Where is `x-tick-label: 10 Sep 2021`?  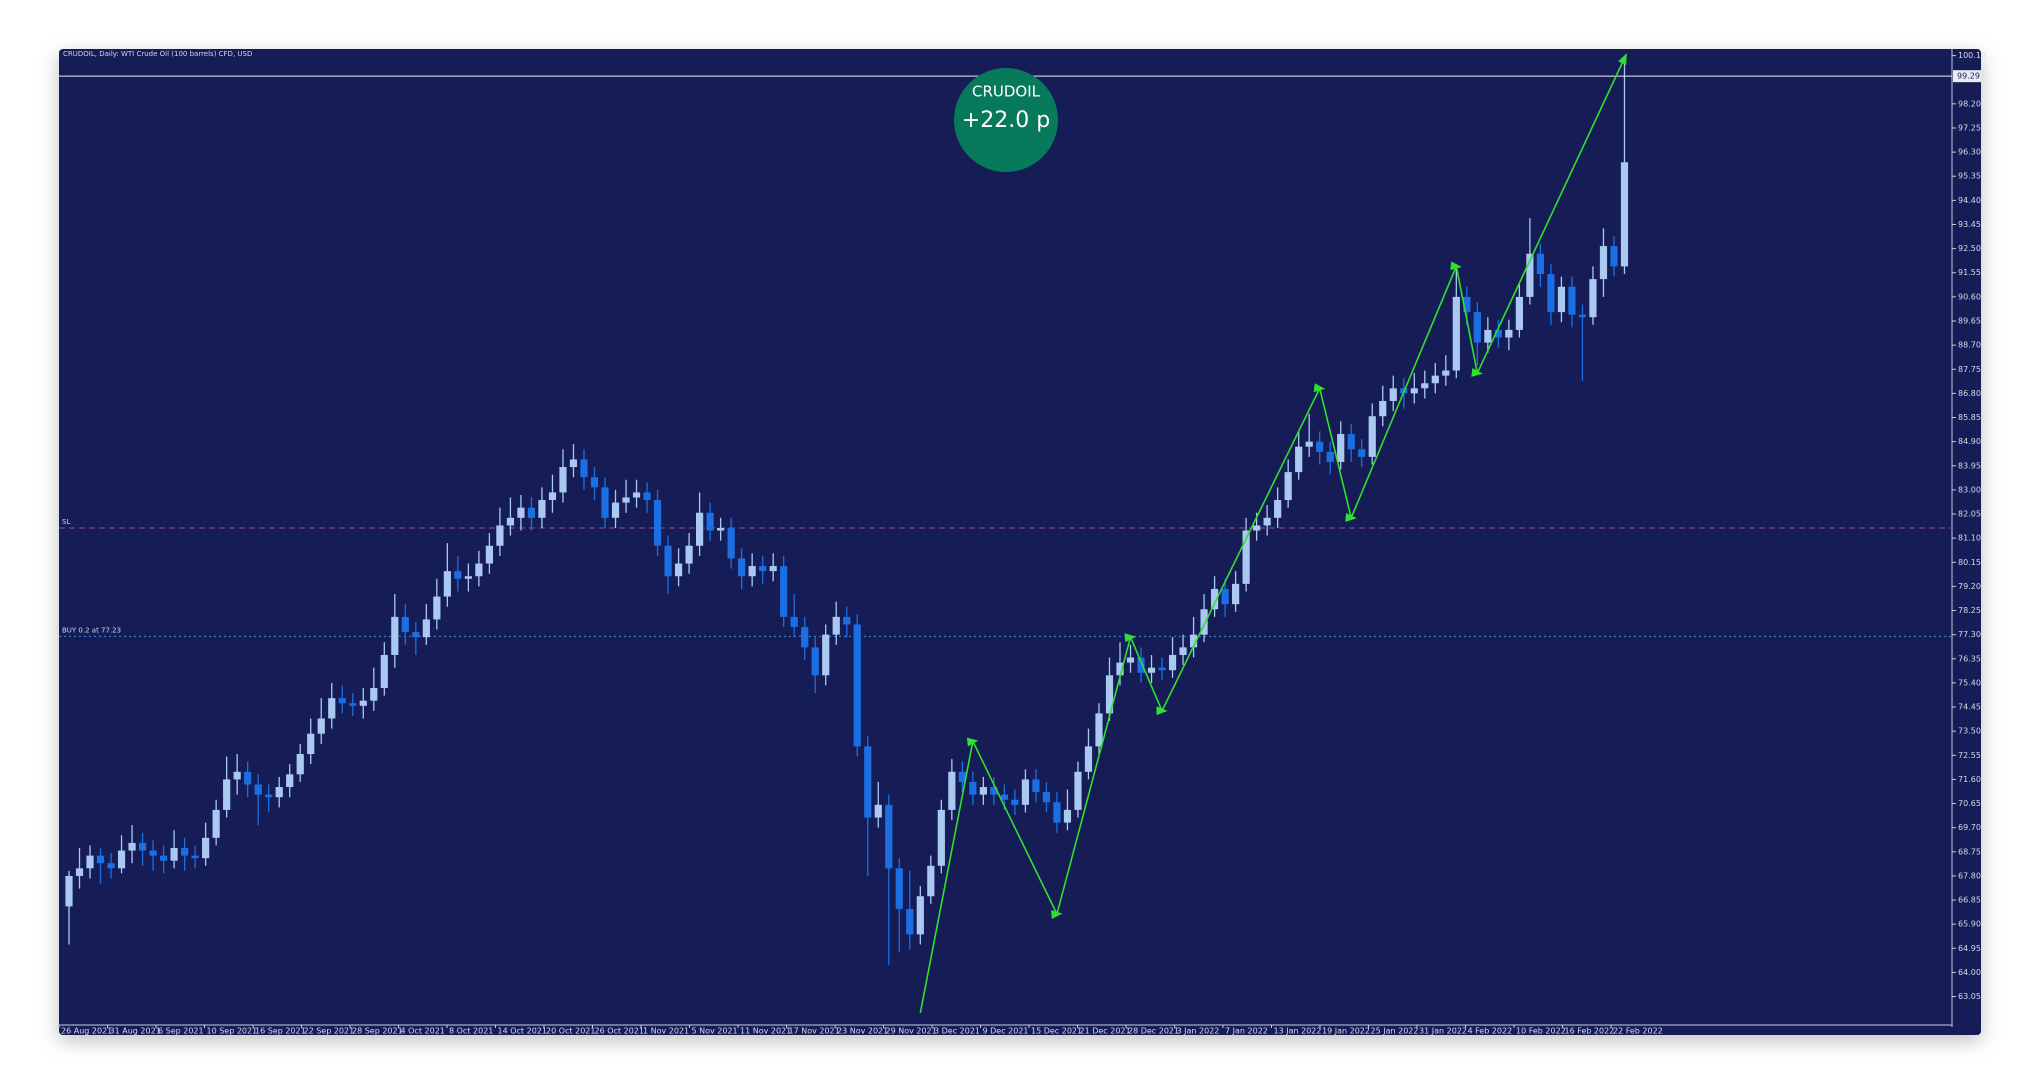 x-tick-label: 10 Sep 2021 is located at coordinates (232, 1031).